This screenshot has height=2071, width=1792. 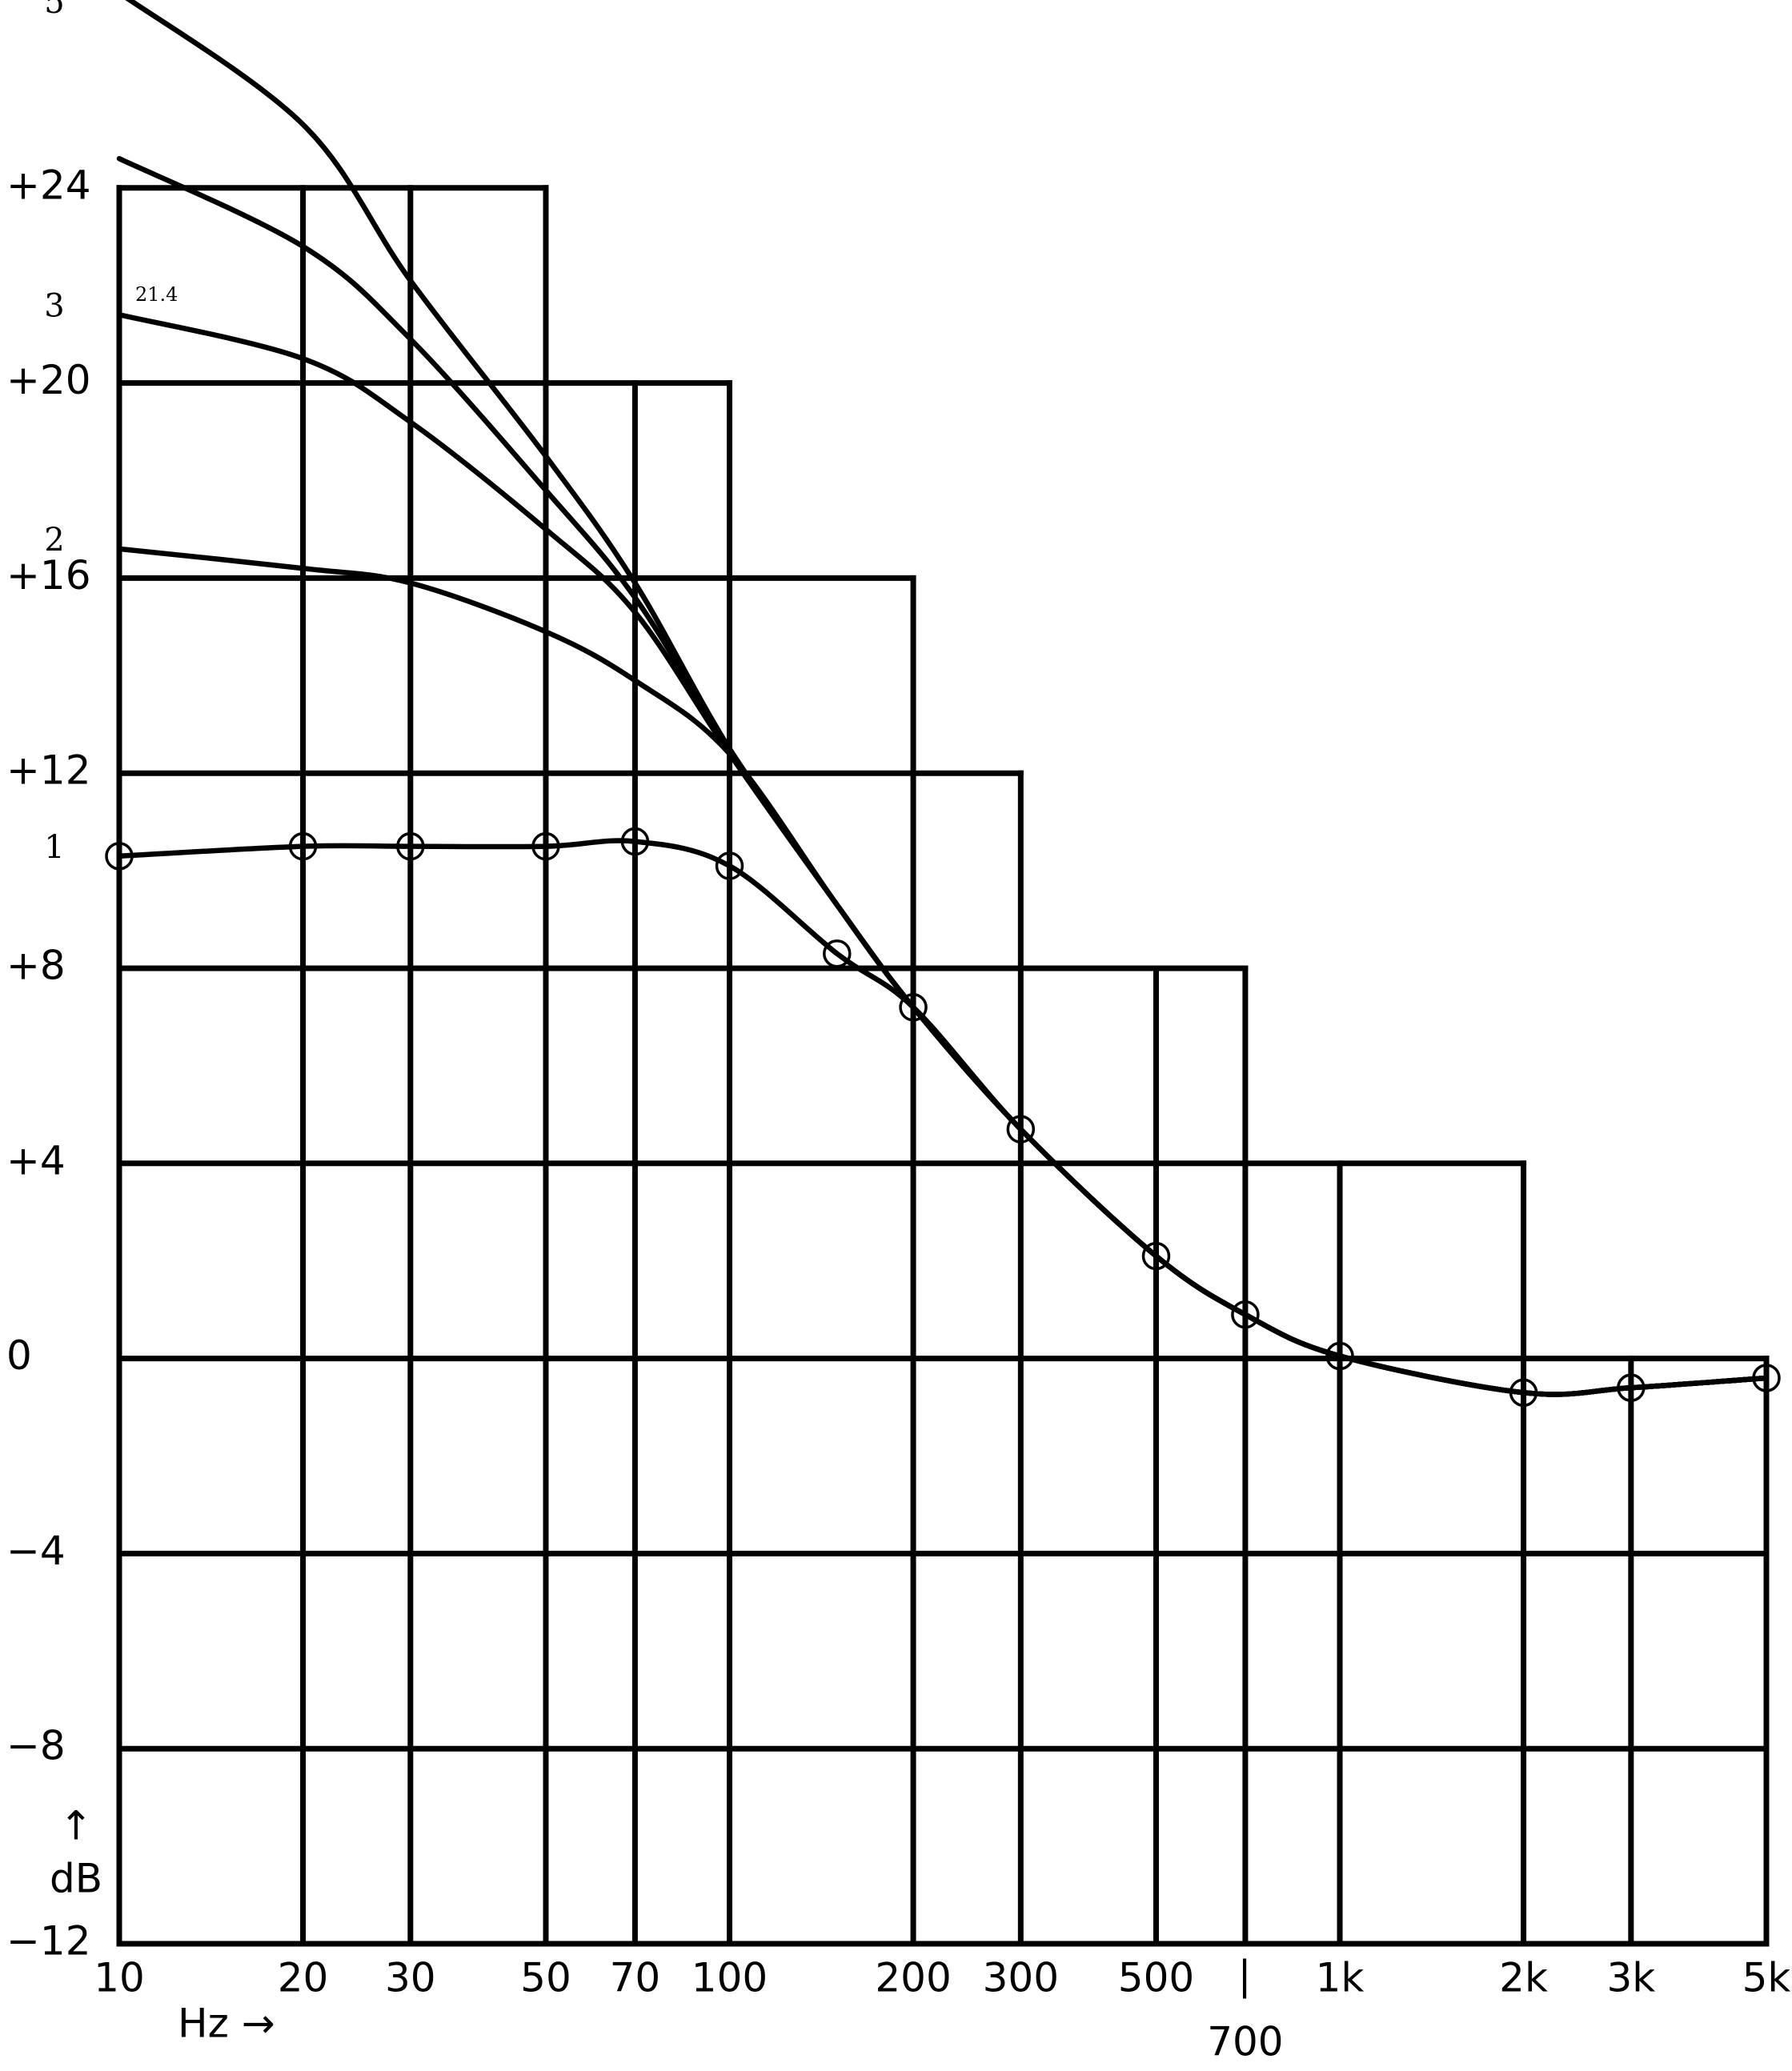 What do you see at coordinates (635, 1978) in the screenshot?
I see `x-tick-label: 70` at bounding box center [635, 1978].